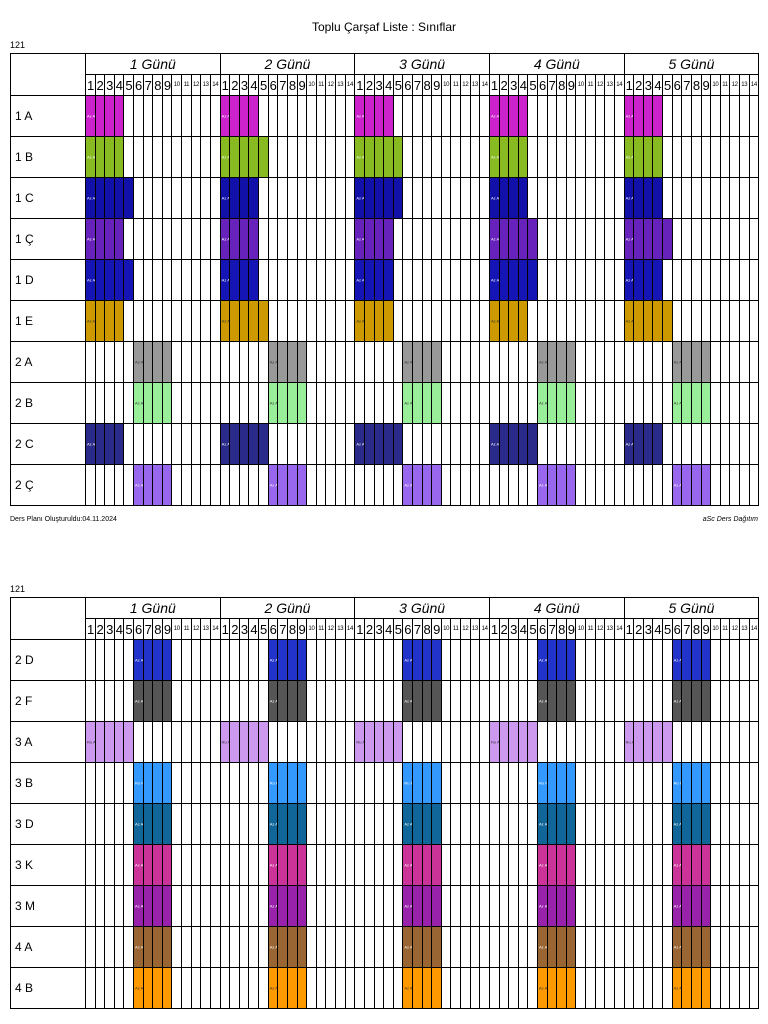  Describe the element at coordinates (48, 947) in the screenshot. I see `class-label: 4 A` at that location.